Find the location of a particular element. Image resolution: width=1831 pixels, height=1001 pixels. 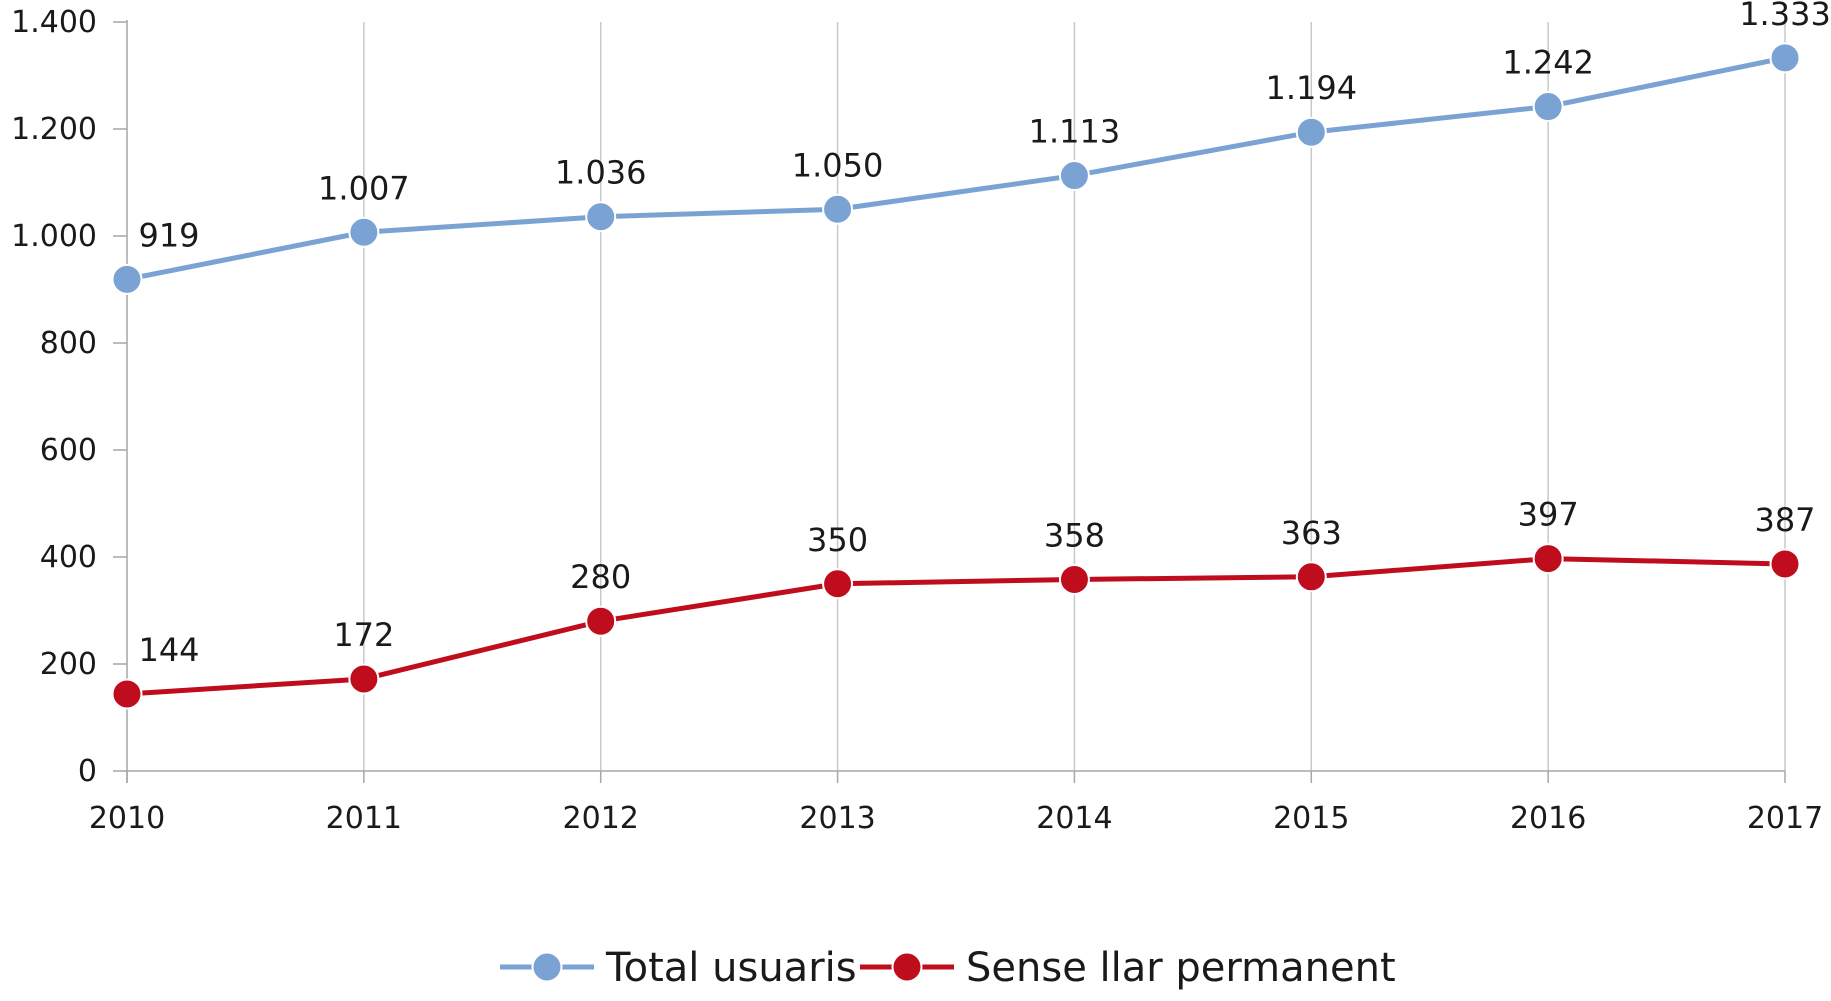

y-tick-label: 0 is located at coordinates (87, 771).